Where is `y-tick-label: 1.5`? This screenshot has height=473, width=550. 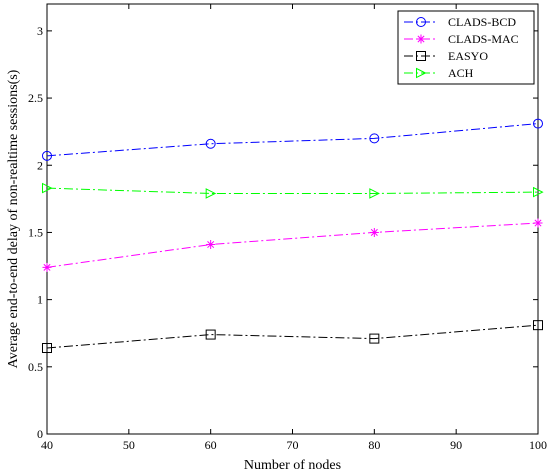 y-tick-label: 1.5 is located at coordinates (35, 232).